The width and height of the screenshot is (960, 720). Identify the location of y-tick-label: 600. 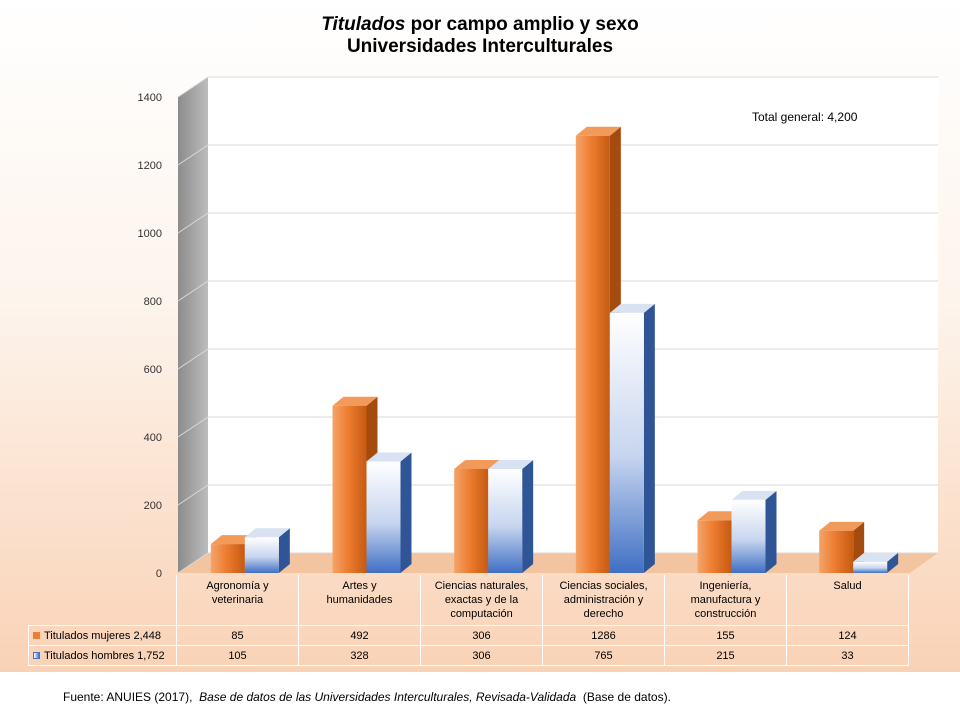
(153, 370).